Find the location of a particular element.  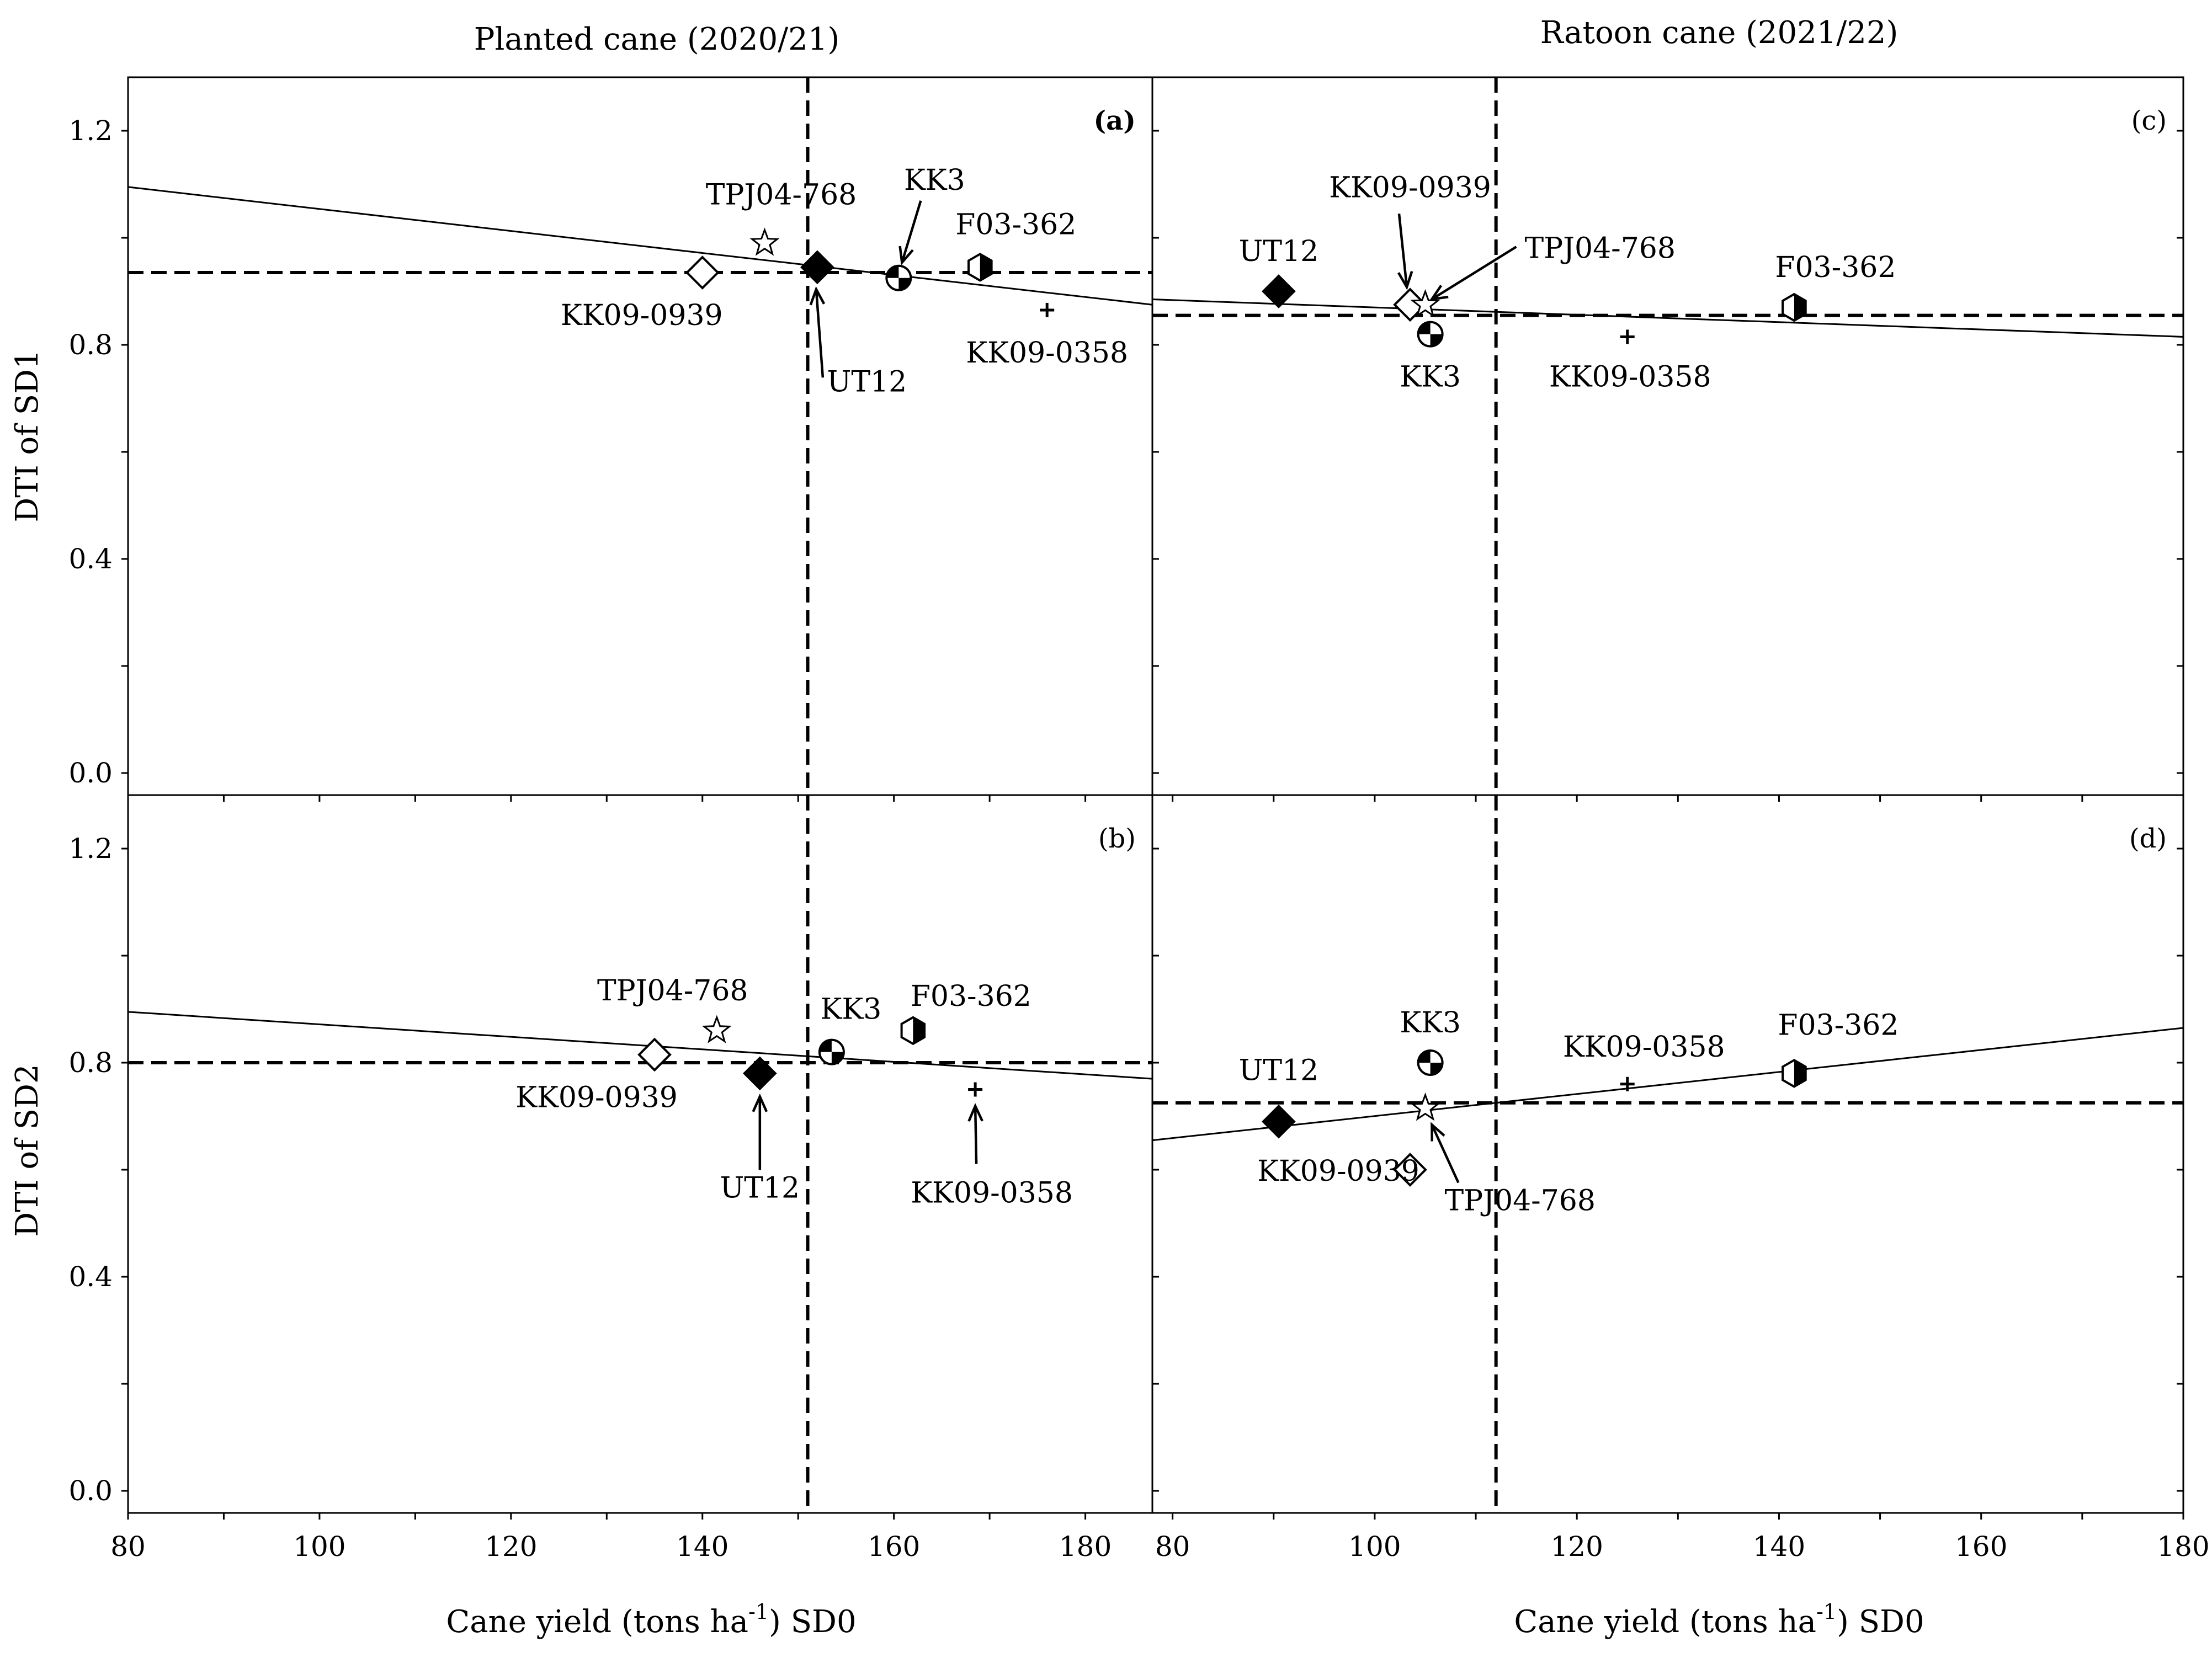

title-right: Ratoon cane (2021/22) is located at coordinates (1719, 33).